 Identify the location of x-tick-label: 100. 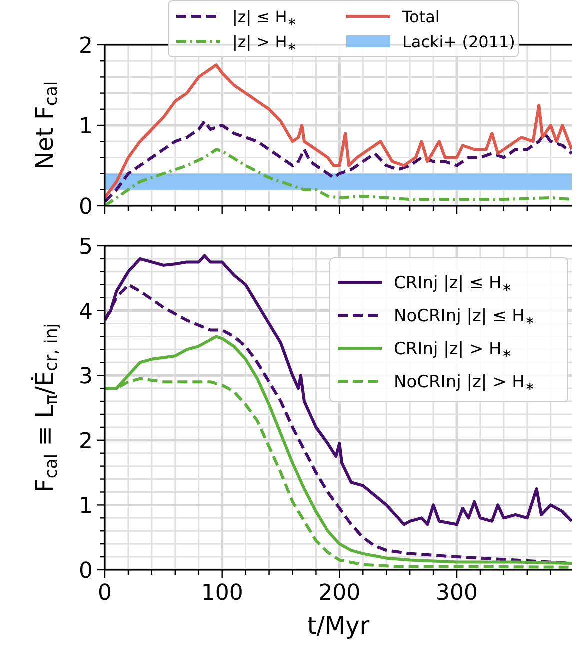
(222, 593).